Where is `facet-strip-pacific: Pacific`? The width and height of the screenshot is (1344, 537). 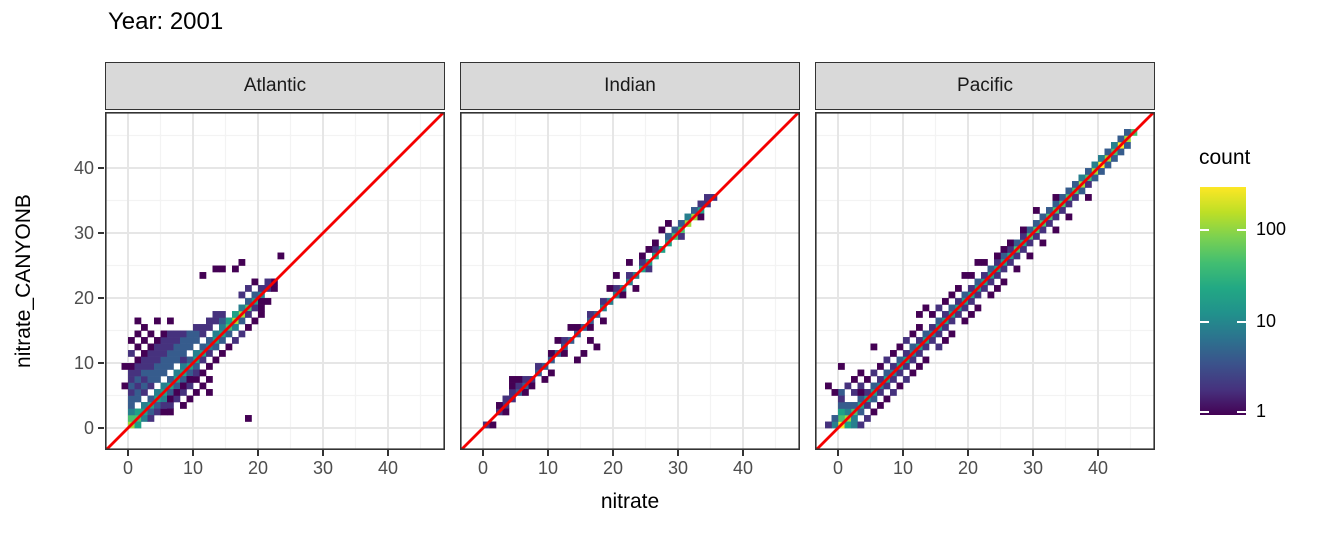
facet-strip-pacific: Pacific is located at coordinates (985, 86).